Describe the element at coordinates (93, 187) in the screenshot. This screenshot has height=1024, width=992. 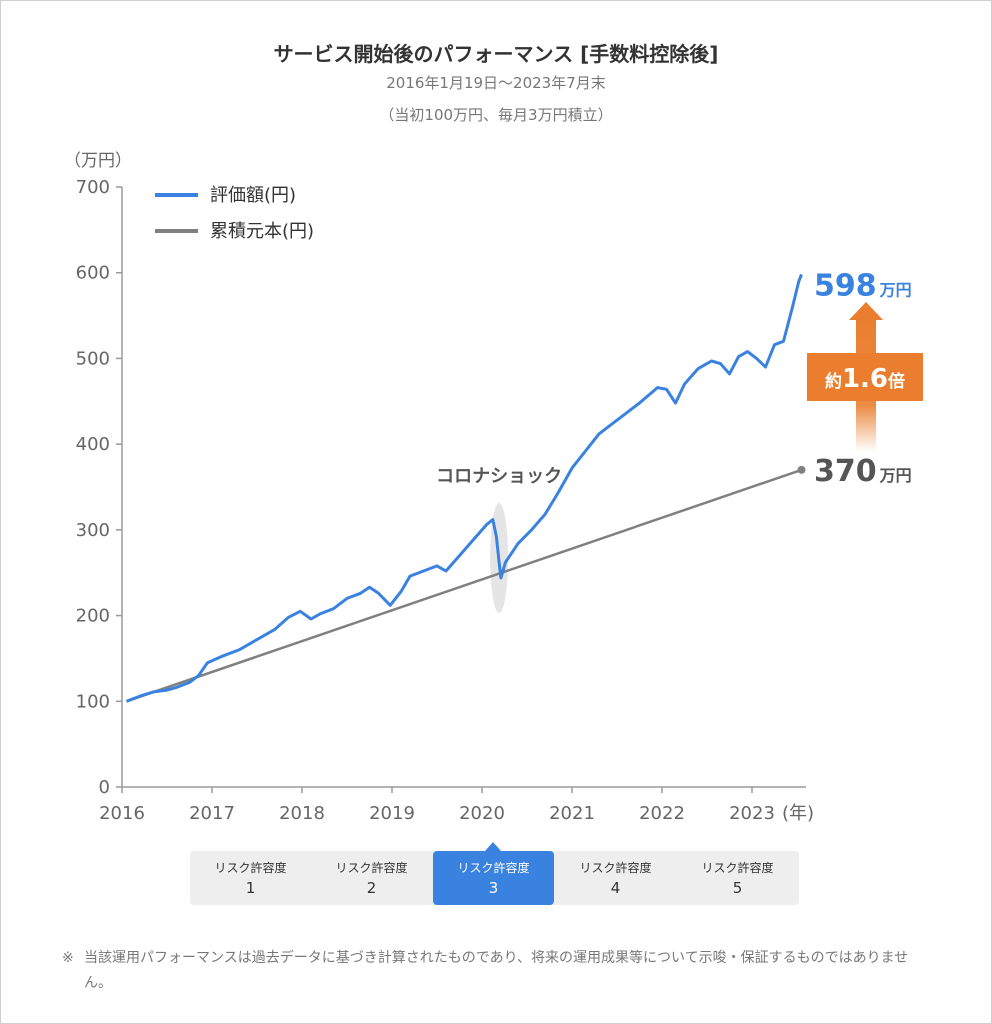
I see `y-tick-label: 700` at that location.